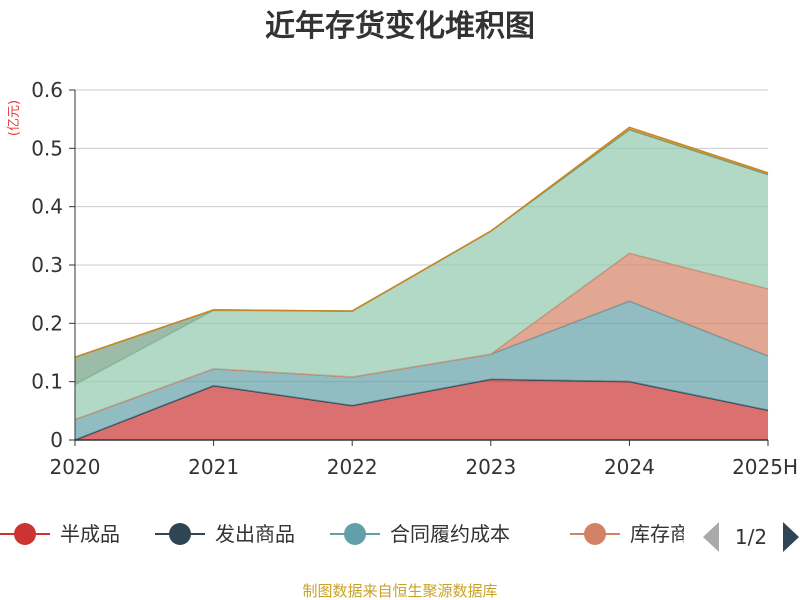 Image resolution: width=800 pixels, height=600 pixels. I want to click on legend-label: 半成品, so click(90, 534).